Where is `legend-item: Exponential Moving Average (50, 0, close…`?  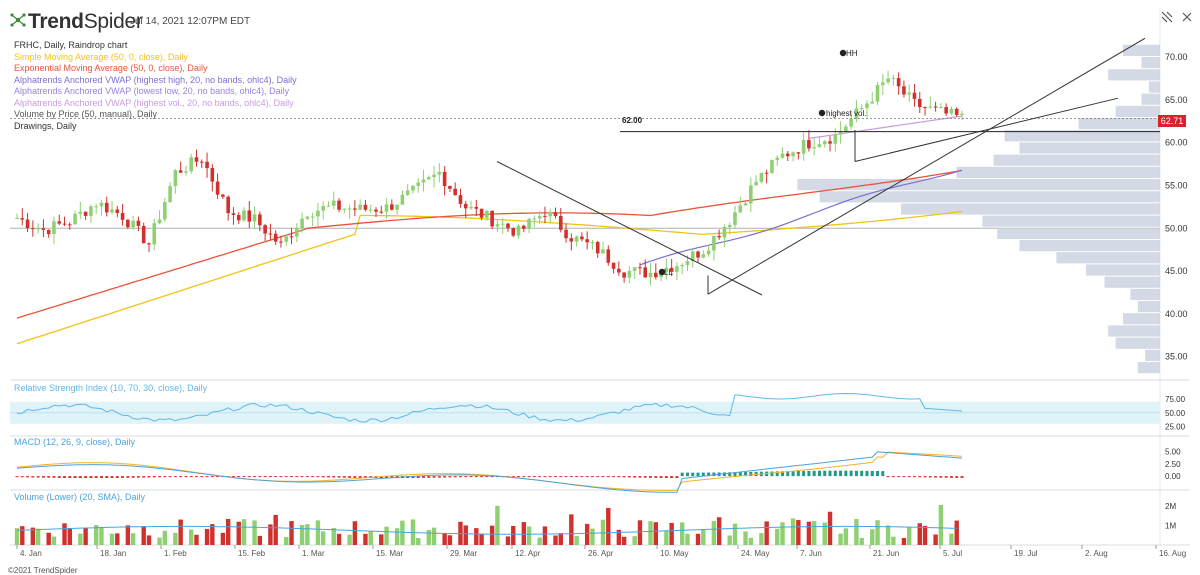
legend-item: Exponential Moving Average (50, 0, close… is located at coordinates (111, 68).